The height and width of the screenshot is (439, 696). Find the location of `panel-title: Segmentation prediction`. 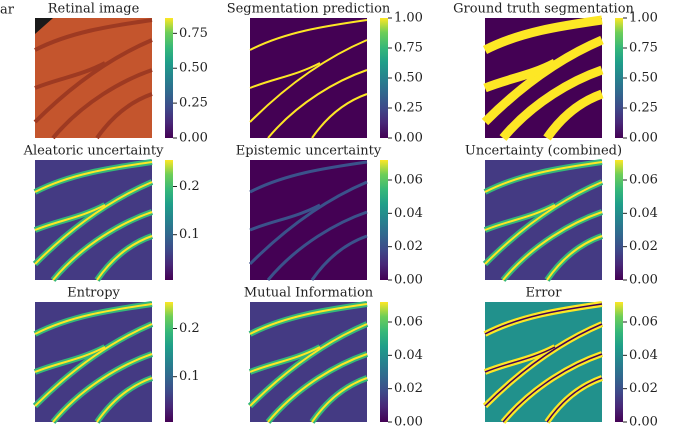

panel-title: Segmentation prediction is located at coordinates (309, 9).